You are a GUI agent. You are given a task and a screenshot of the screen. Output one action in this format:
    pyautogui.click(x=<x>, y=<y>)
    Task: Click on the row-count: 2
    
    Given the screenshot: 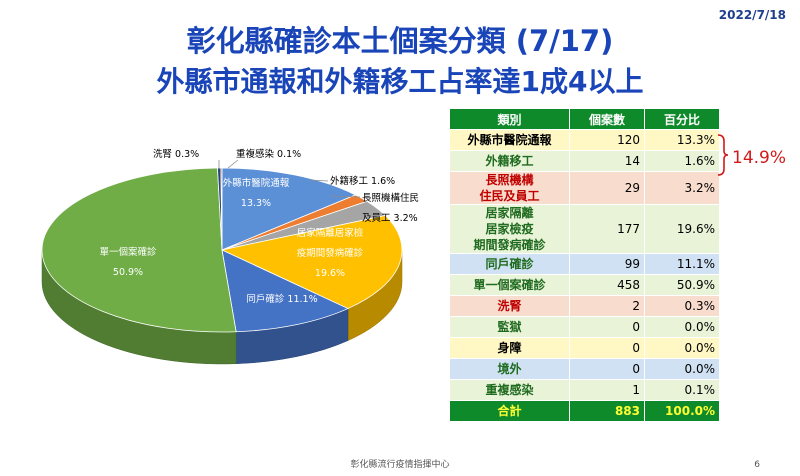 What is the action you would take?
    pyautogui.click(x=607, y=306)
    